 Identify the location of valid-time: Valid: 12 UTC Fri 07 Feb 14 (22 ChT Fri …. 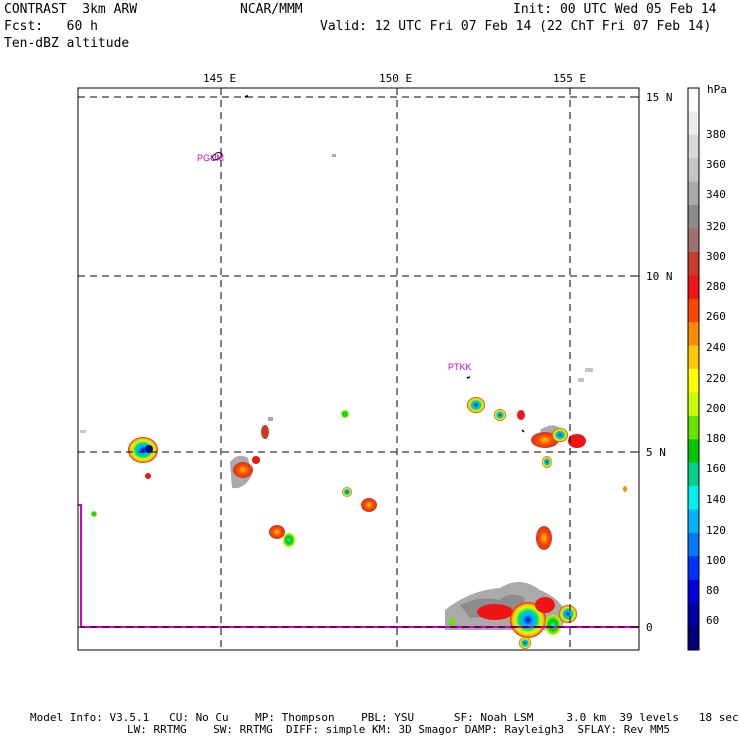
(516, 26).